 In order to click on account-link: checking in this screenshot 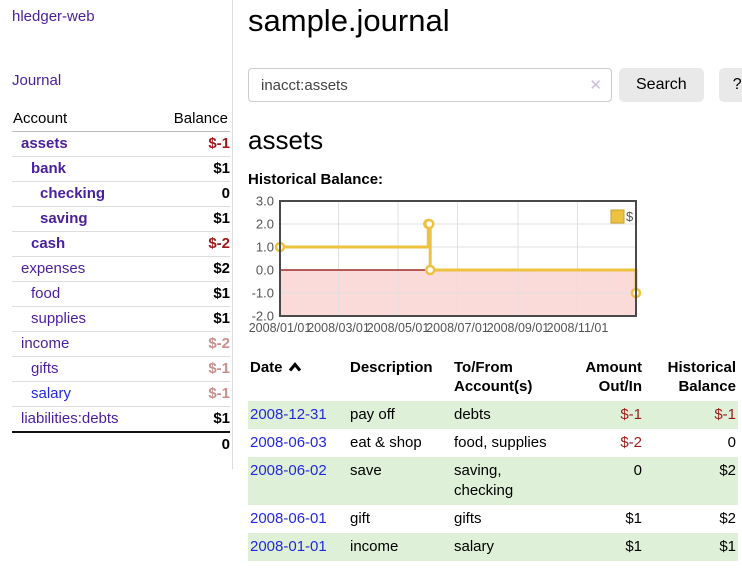, I will do `click(73, 193)`.